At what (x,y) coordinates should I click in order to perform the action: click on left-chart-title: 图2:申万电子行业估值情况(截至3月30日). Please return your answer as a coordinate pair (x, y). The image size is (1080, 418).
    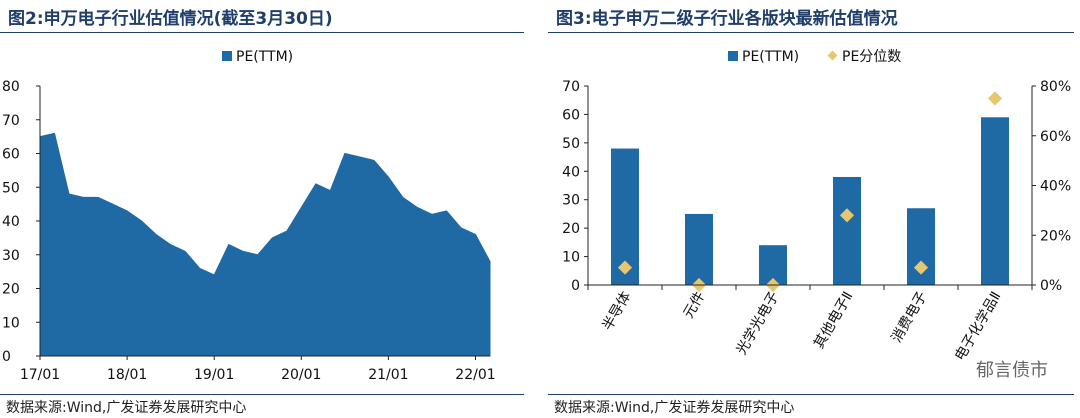
    Looking at the image, I should click on (170, 19).